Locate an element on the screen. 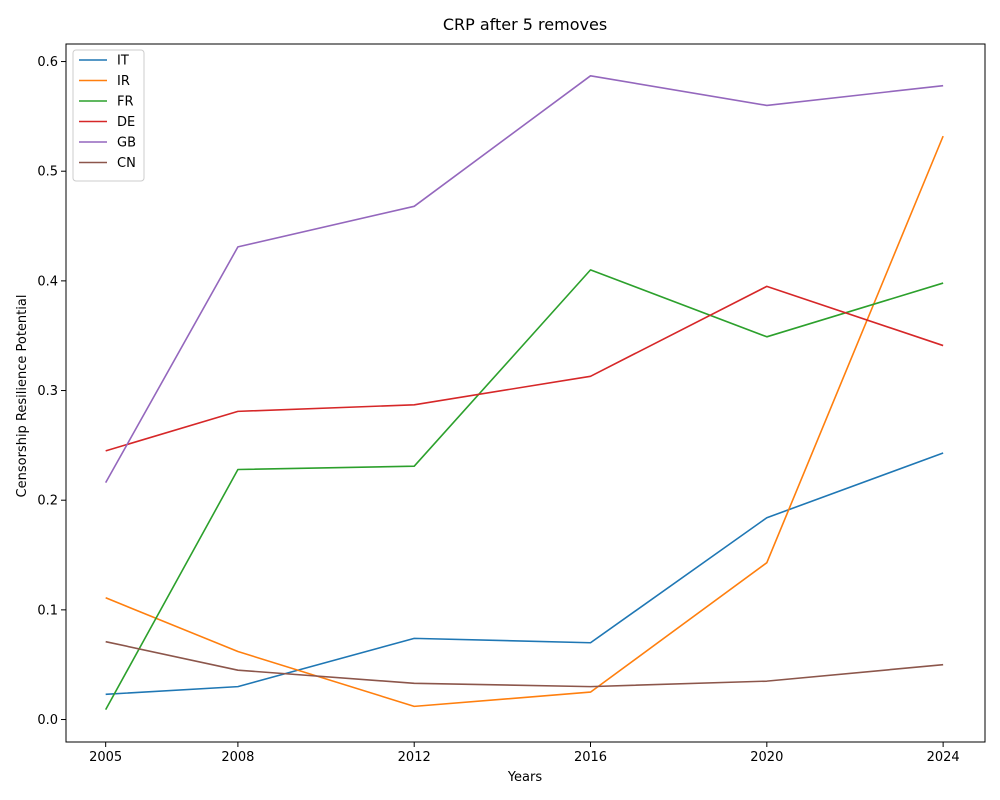 The image size is (1000, 800). chart-title: CRP after 5 removes is located at coordinates (525, 24).